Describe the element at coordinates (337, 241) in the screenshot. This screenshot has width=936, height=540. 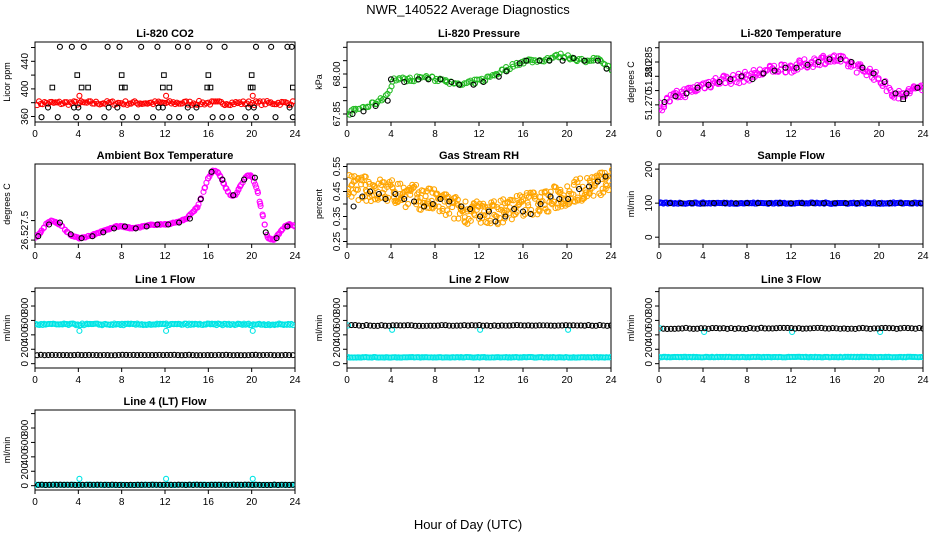
I see `y-tick-label: 0.25` at that location.